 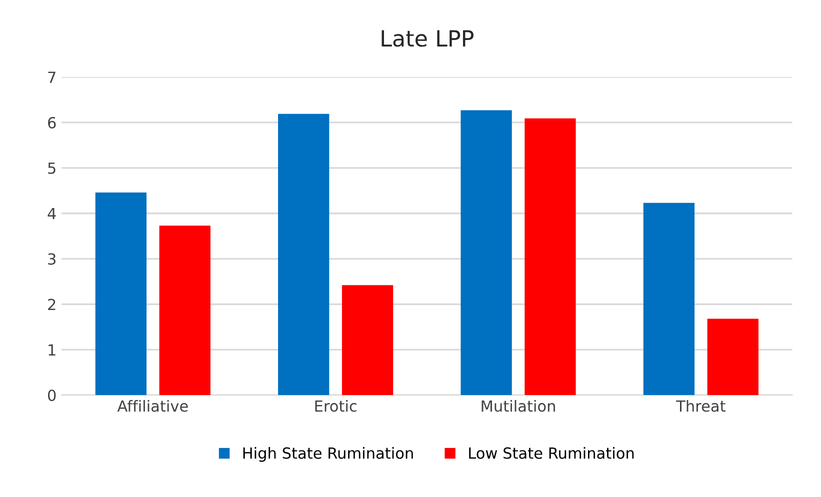 I want to click on y-tick-label: 4, so click(x=52, y=214).